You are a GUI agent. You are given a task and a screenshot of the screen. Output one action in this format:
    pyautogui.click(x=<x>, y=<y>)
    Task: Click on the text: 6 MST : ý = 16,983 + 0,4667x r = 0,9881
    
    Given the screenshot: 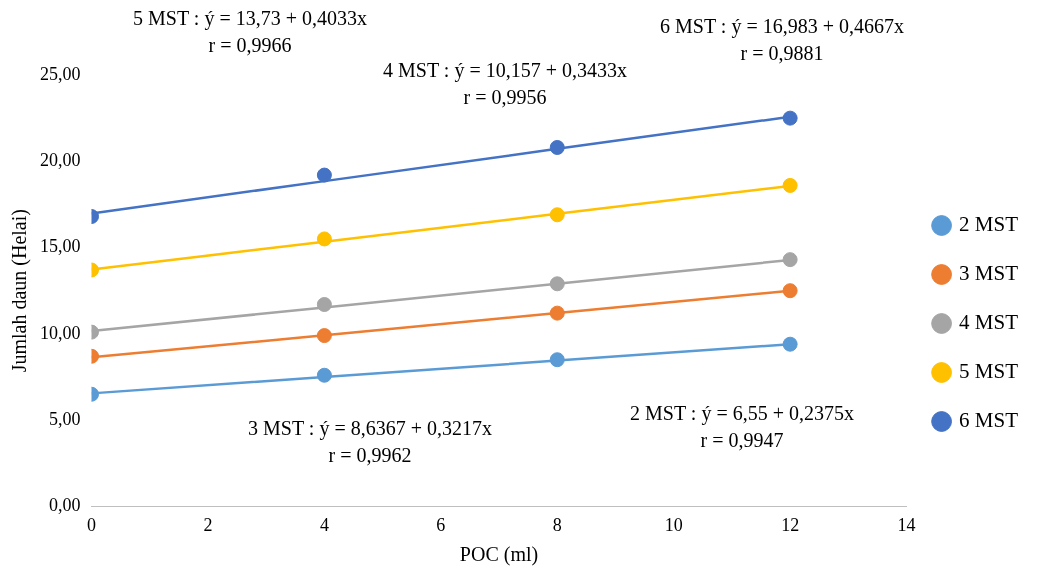 What is the action you would take?
    pyautogui.click(x=782, y=40)
    